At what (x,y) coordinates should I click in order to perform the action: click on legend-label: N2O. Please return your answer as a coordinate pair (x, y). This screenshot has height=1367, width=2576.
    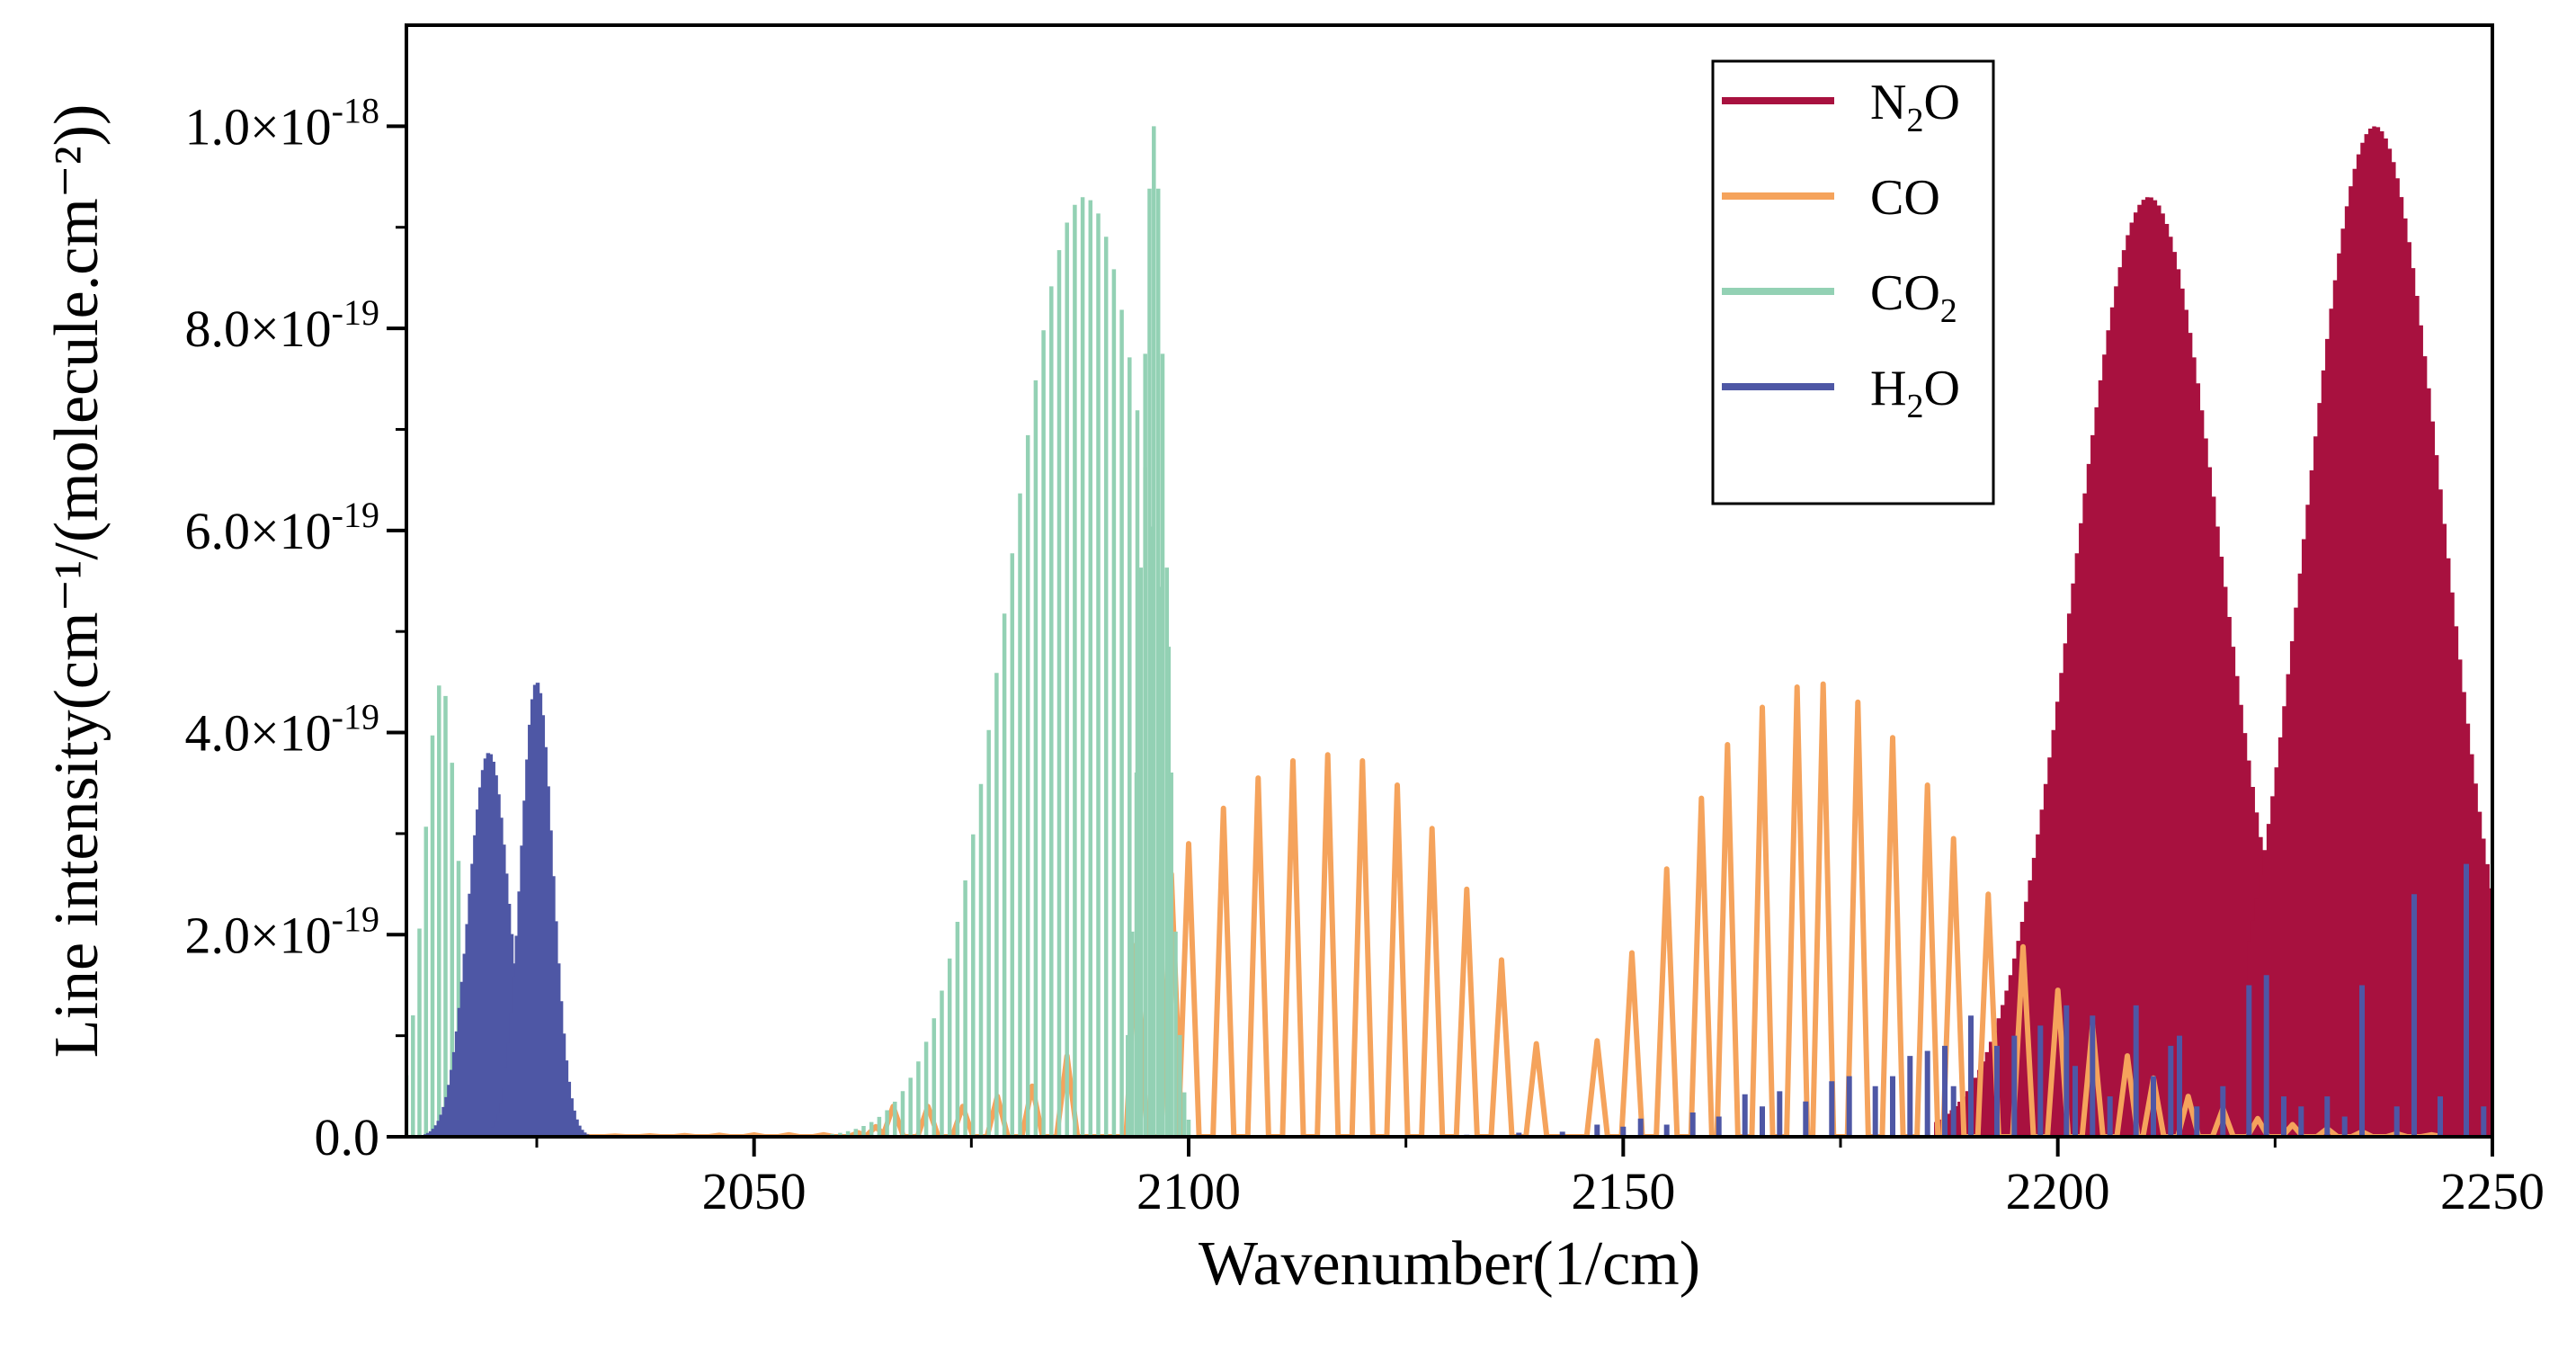
    Looking at the image, I should click on (1915, 107).